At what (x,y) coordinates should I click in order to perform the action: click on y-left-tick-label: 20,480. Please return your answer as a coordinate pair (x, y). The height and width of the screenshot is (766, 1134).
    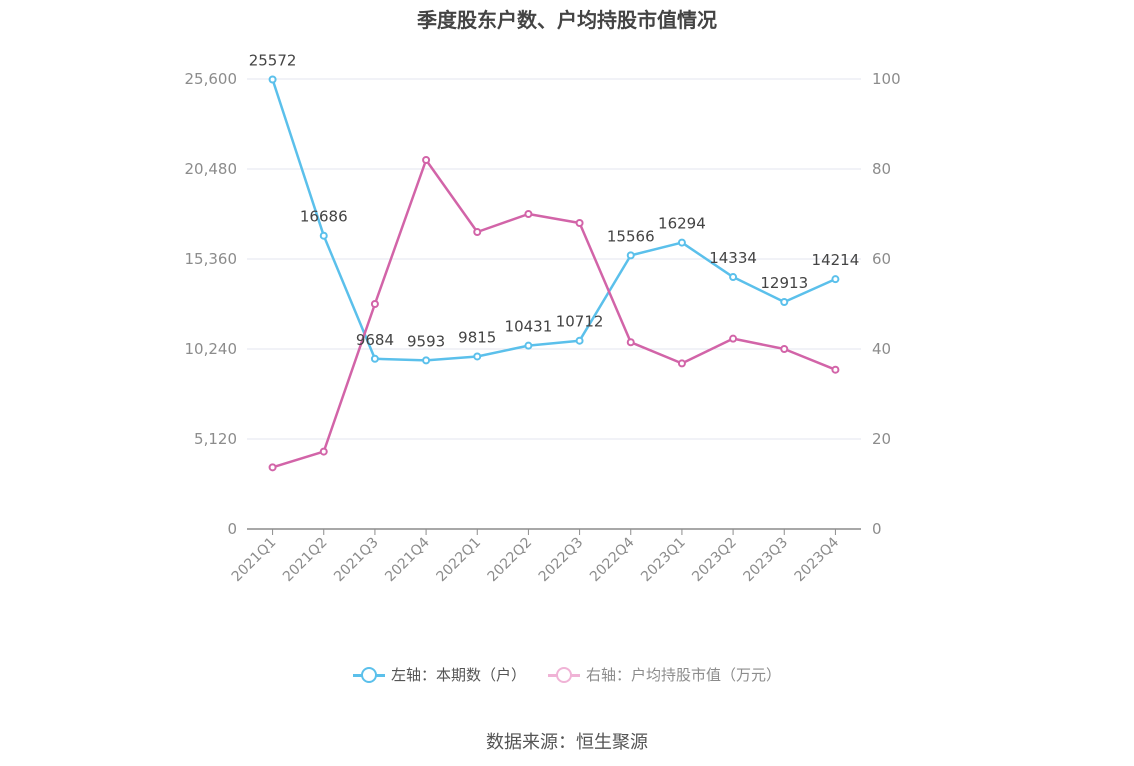
    Looking at the image, I should click on (211, 169).